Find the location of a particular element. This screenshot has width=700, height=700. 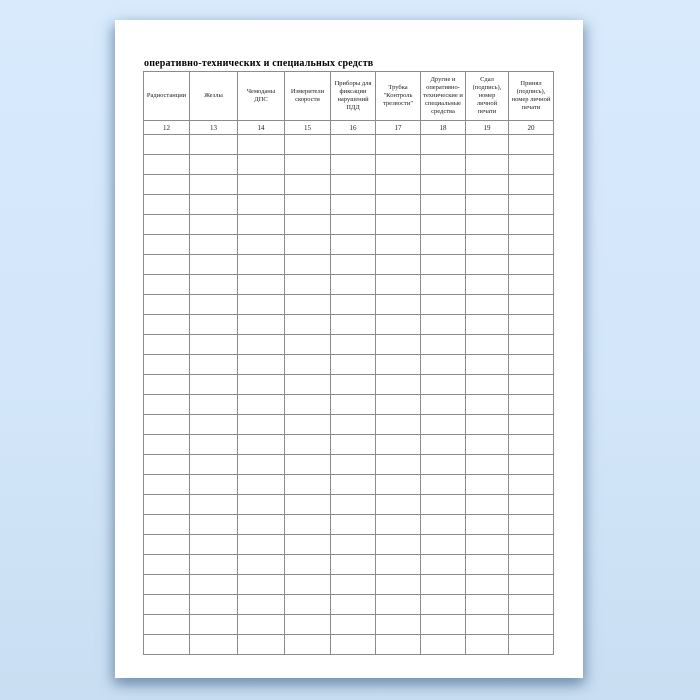

column-number-cell: 14 is located at coordinates (261, 127).